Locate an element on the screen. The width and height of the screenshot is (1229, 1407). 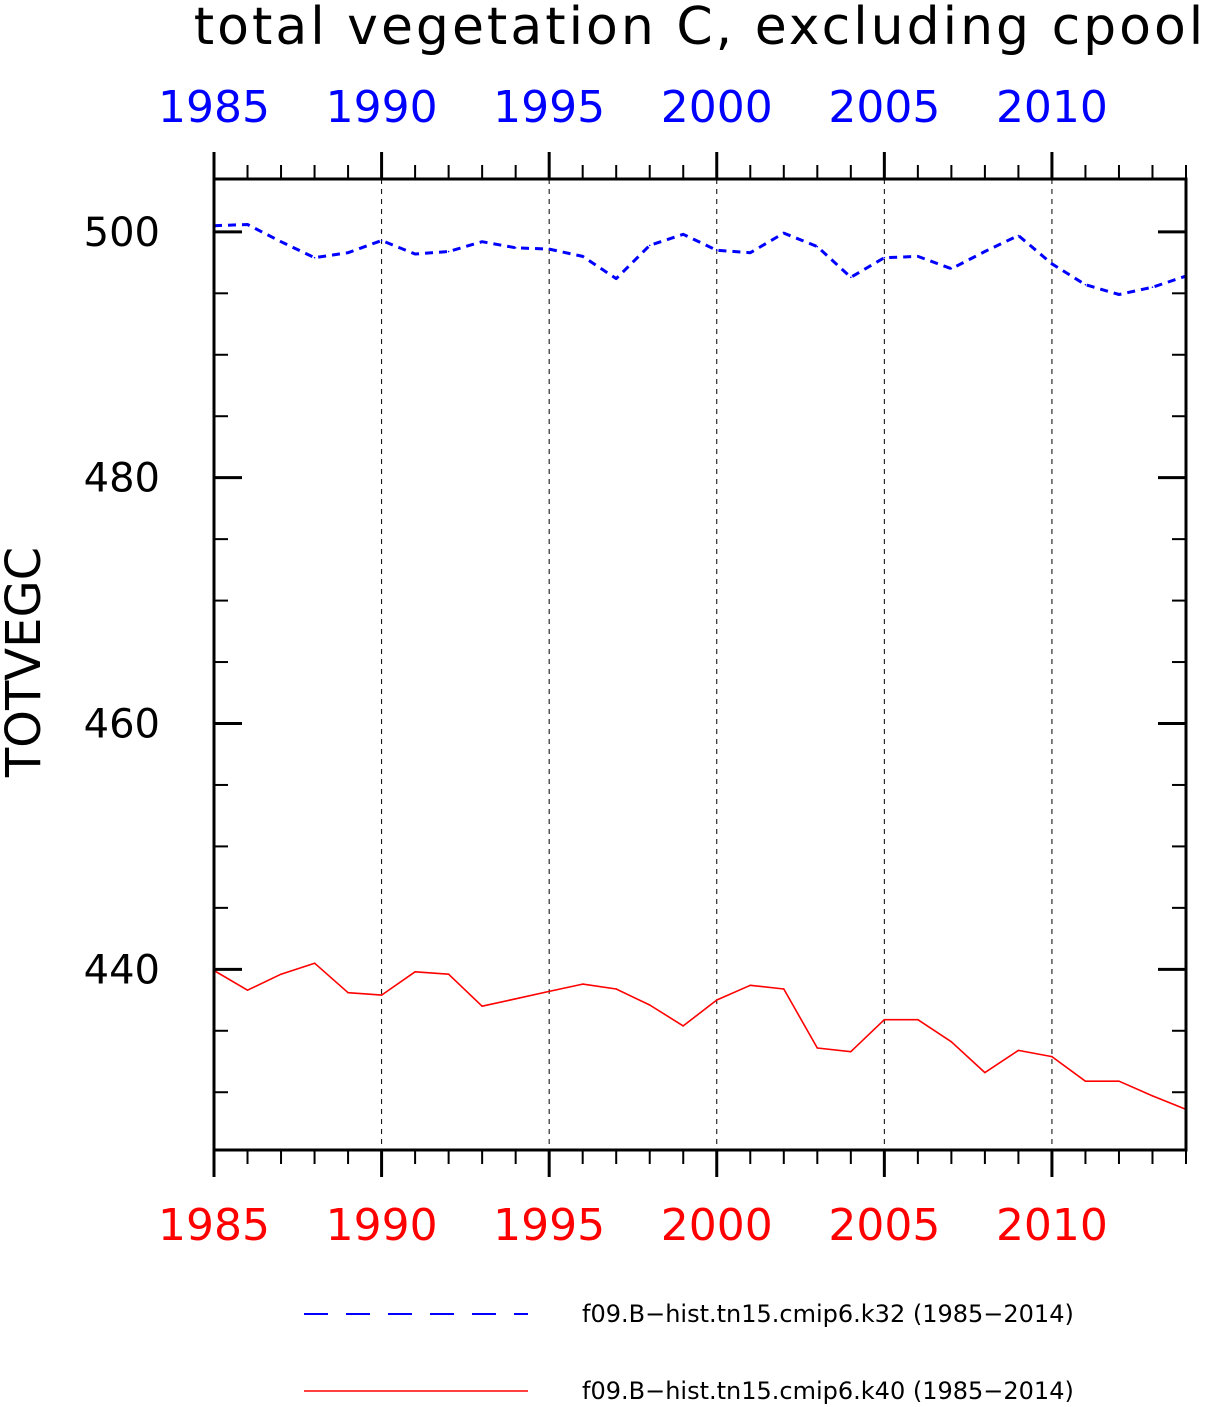
x-tick-label-bottom: 2010 is located at coordinates (1052, 1225).